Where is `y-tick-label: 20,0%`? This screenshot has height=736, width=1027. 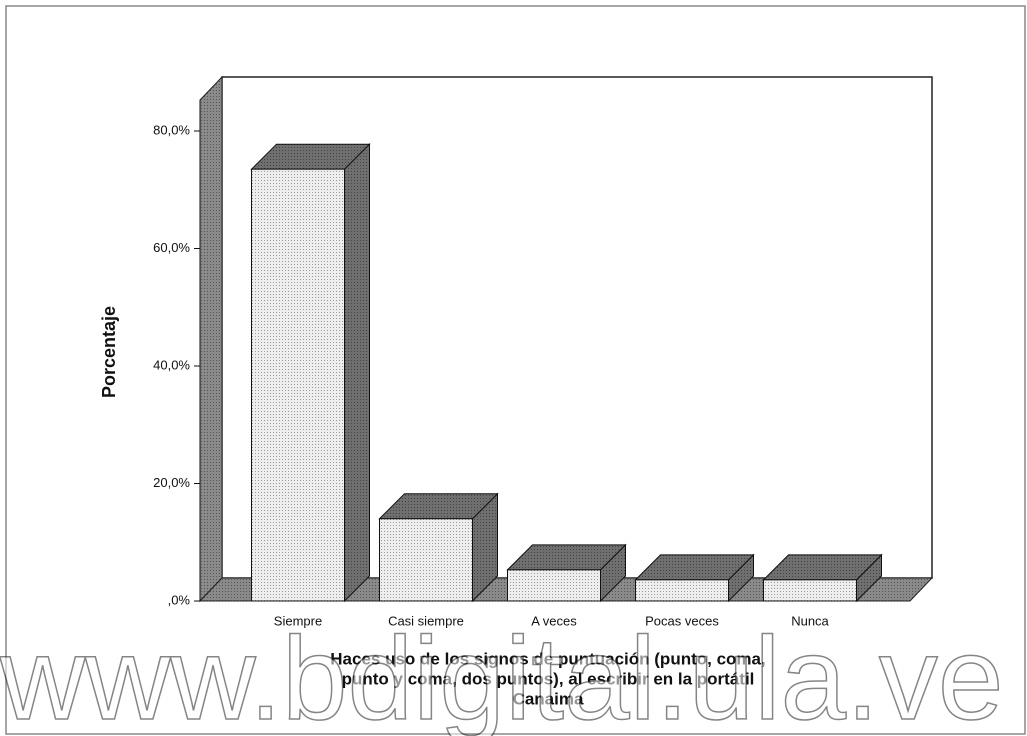 y-tick-label: 20,0% is located at coordinates (171, 482).